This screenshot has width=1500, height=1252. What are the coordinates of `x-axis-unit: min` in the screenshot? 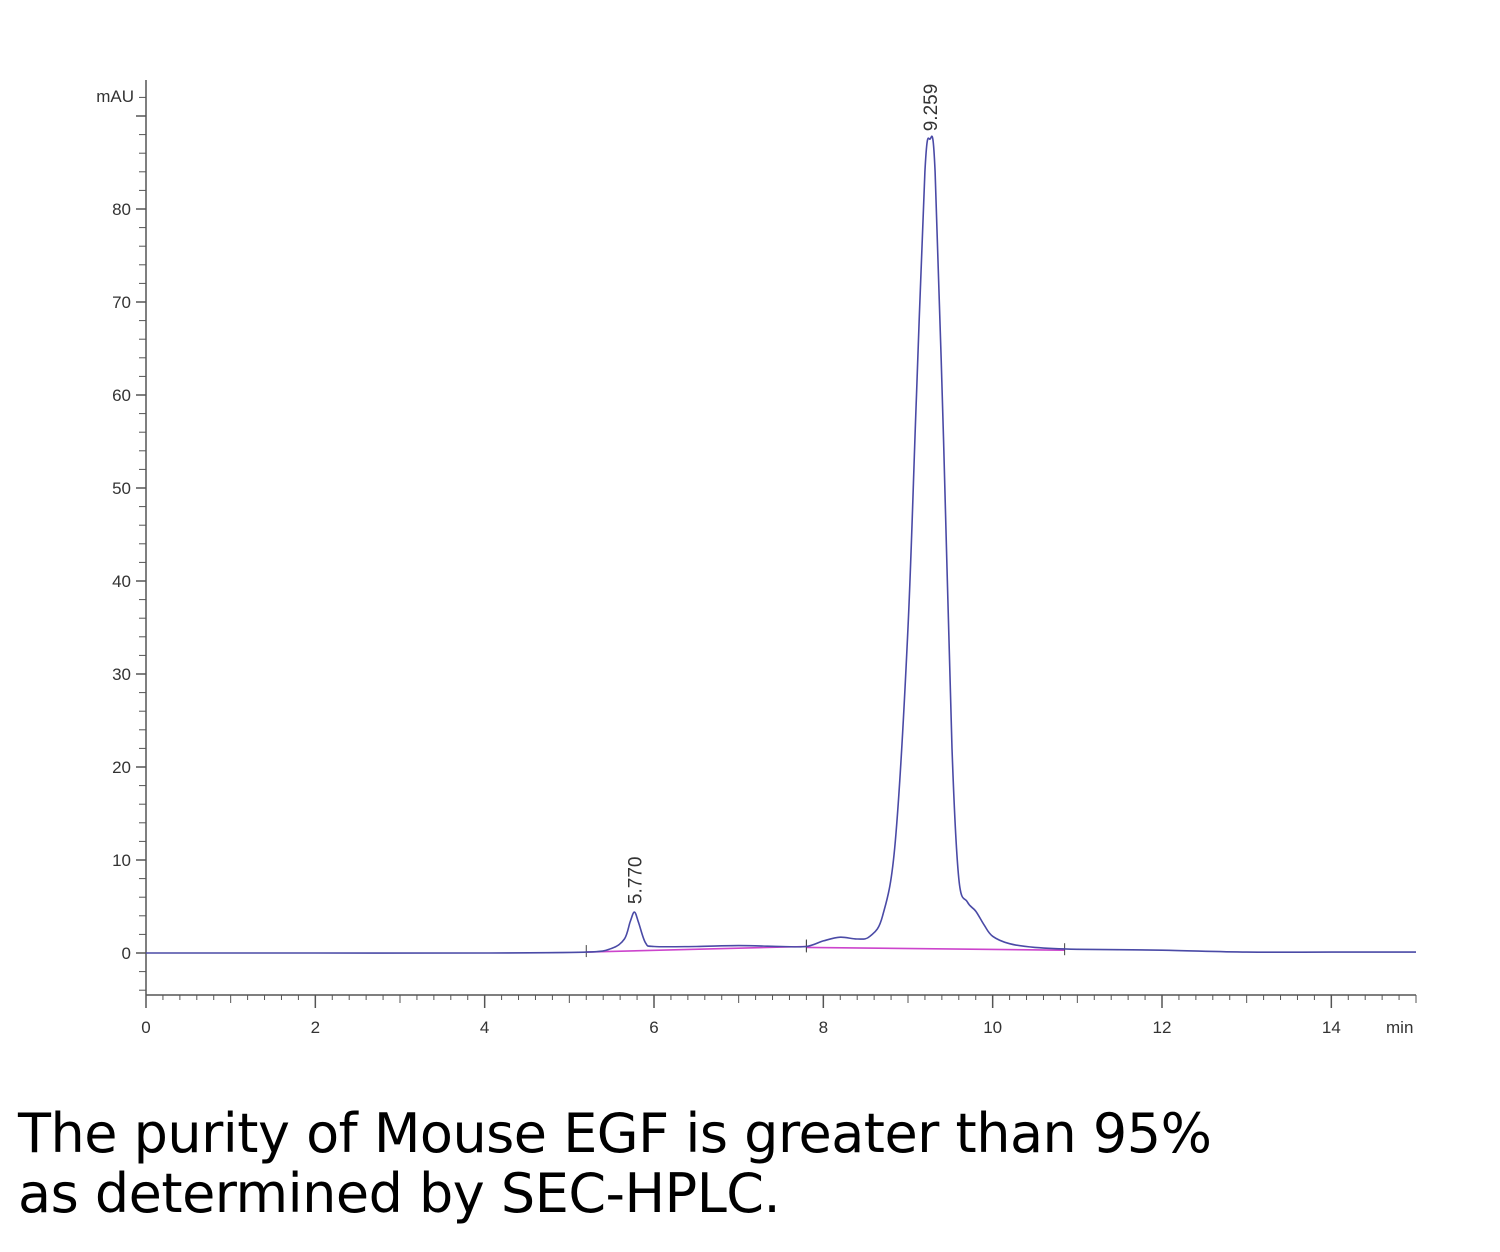 It's located at (1399, 1027).